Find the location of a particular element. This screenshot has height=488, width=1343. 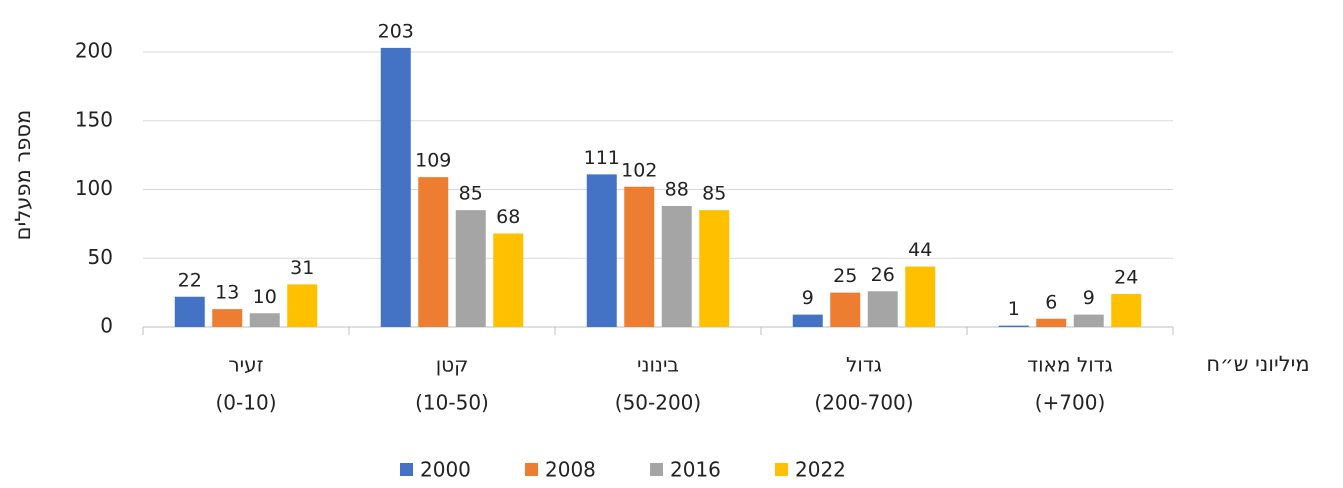

value-label: 203 is located at coordinates (396, 31).